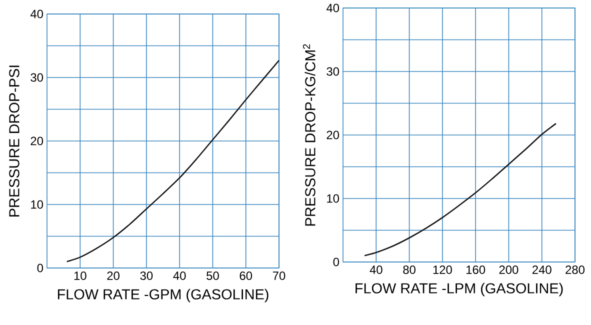  Describe the element at coordinates (476, 270) in the screenshot. I see `x-tick-label: 160` at that location.